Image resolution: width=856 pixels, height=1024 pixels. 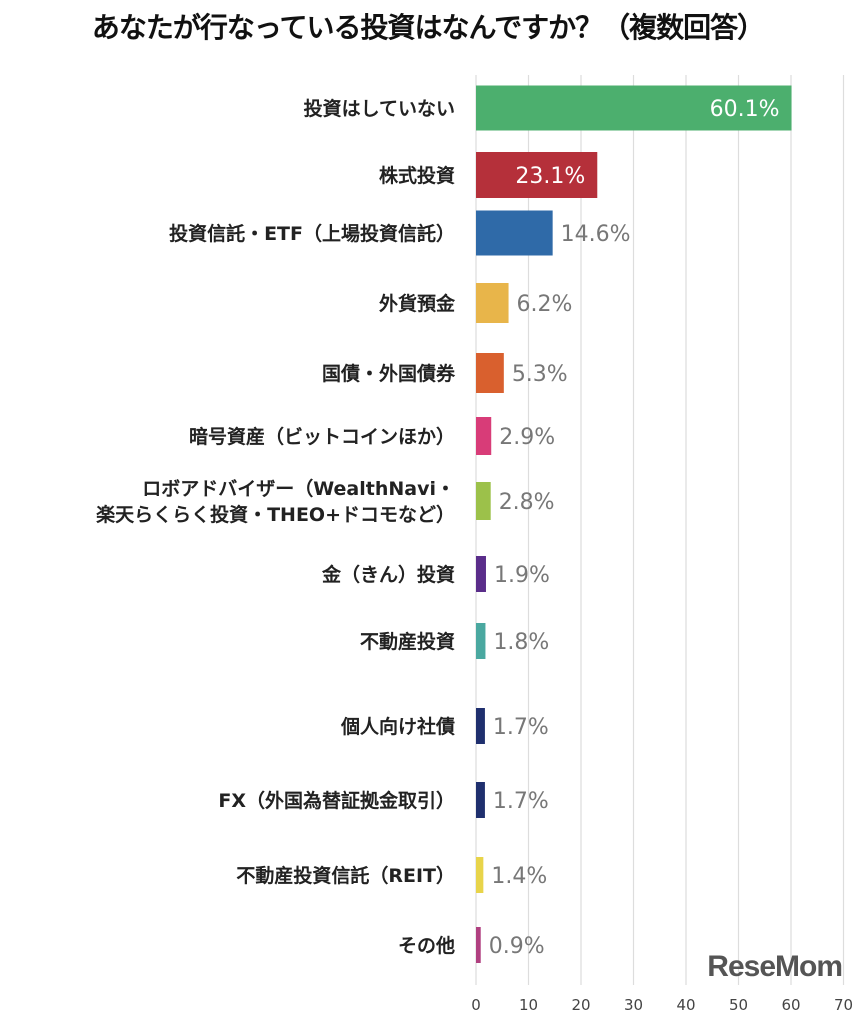 I want to click on category-label: 不動産投資信託（REIT）, so click(x=345, y=875).